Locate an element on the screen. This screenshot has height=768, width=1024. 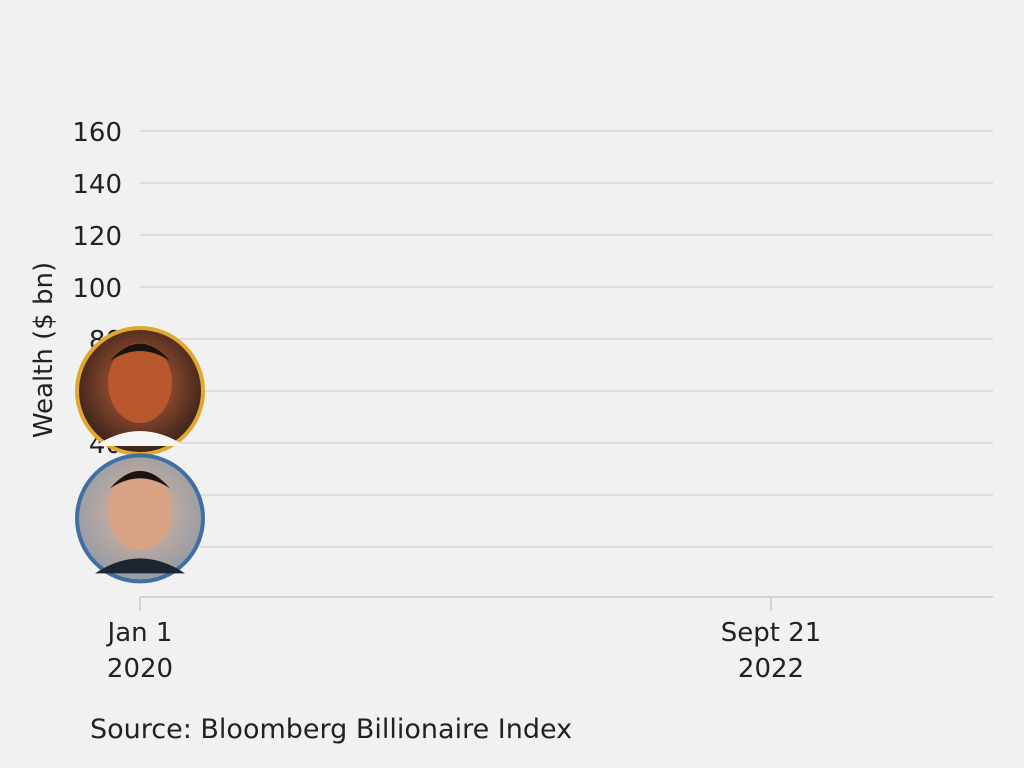
y-axis-label: Wealth ($ bn) is located at coordinates (44, 350).